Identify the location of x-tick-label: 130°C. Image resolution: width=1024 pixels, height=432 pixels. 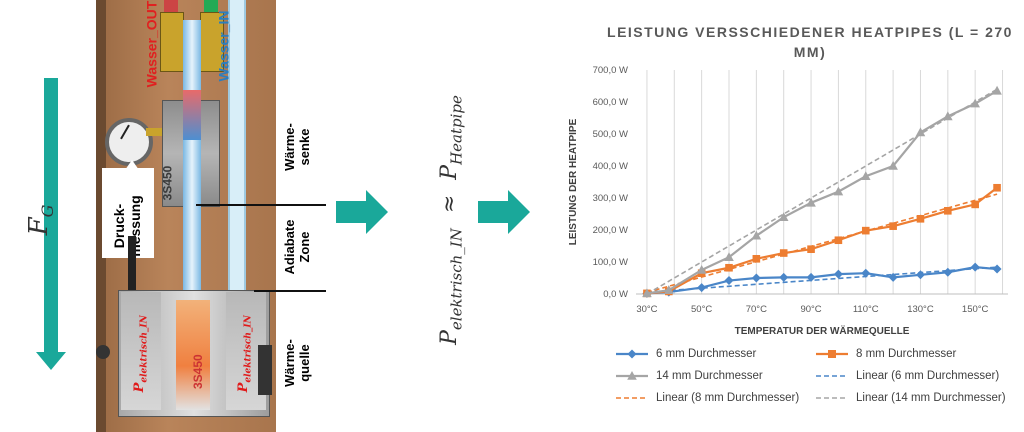
(920, 309).